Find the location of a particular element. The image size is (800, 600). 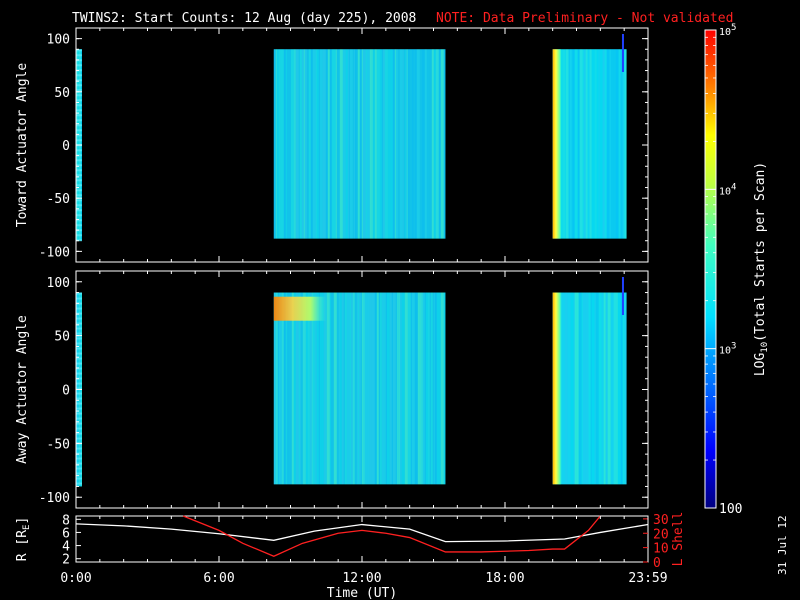

data-block is located at coordinates (359, 144).